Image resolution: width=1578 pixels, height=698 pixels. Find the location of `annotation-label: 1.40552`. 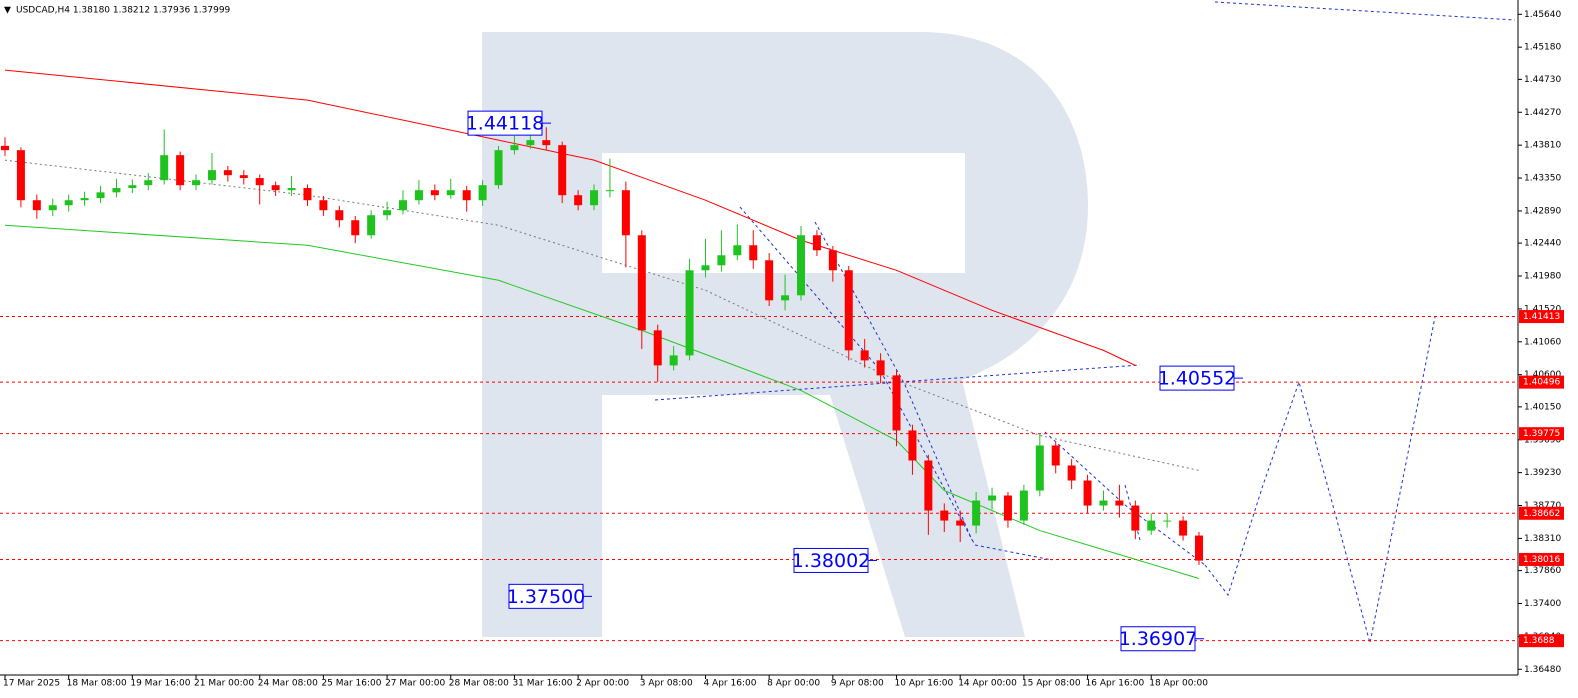

annotation-label: 1.40552 is located at coordinates (1197, 379).